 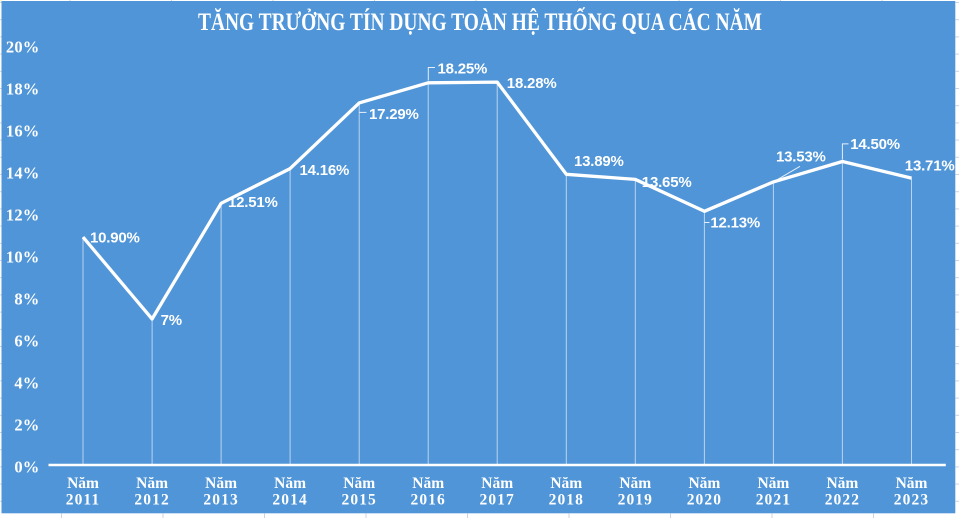 I want to click on svg-text: 2020, so click(x=704, y=500).